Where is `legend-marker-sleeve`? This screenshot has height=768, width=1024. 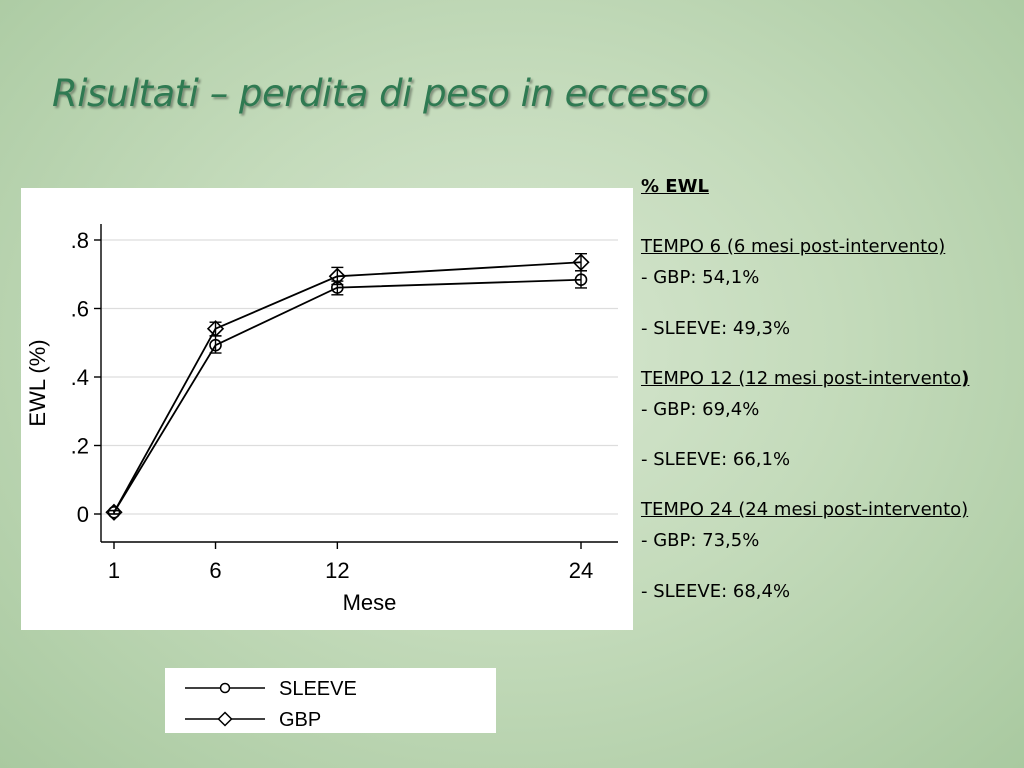 legend-marker-sleeve is located at coordinates (225, 688).